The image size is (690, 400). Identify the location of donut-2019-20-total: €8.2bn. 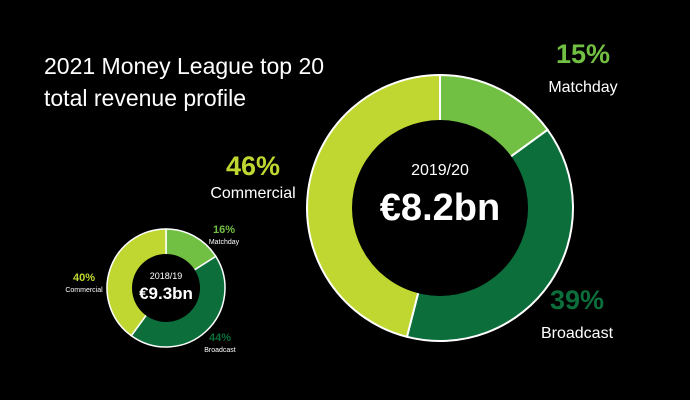
(440, 208).